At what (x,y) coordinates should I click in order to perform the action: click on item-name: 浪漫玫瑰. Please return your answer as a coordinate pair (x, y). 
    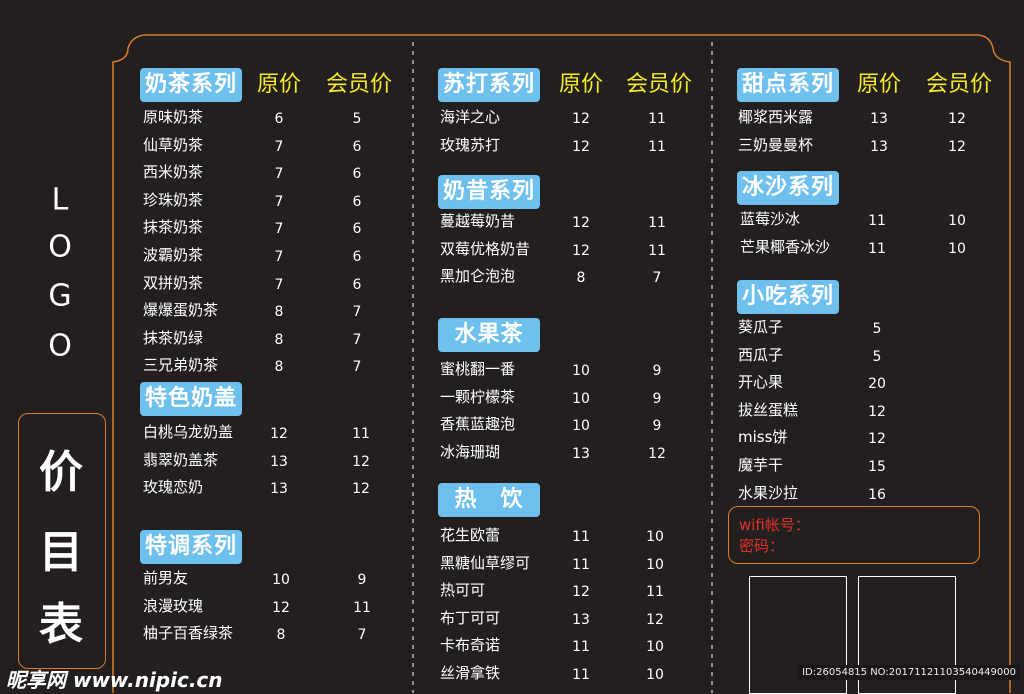
    Looking at the image, I should click on (173, 605).